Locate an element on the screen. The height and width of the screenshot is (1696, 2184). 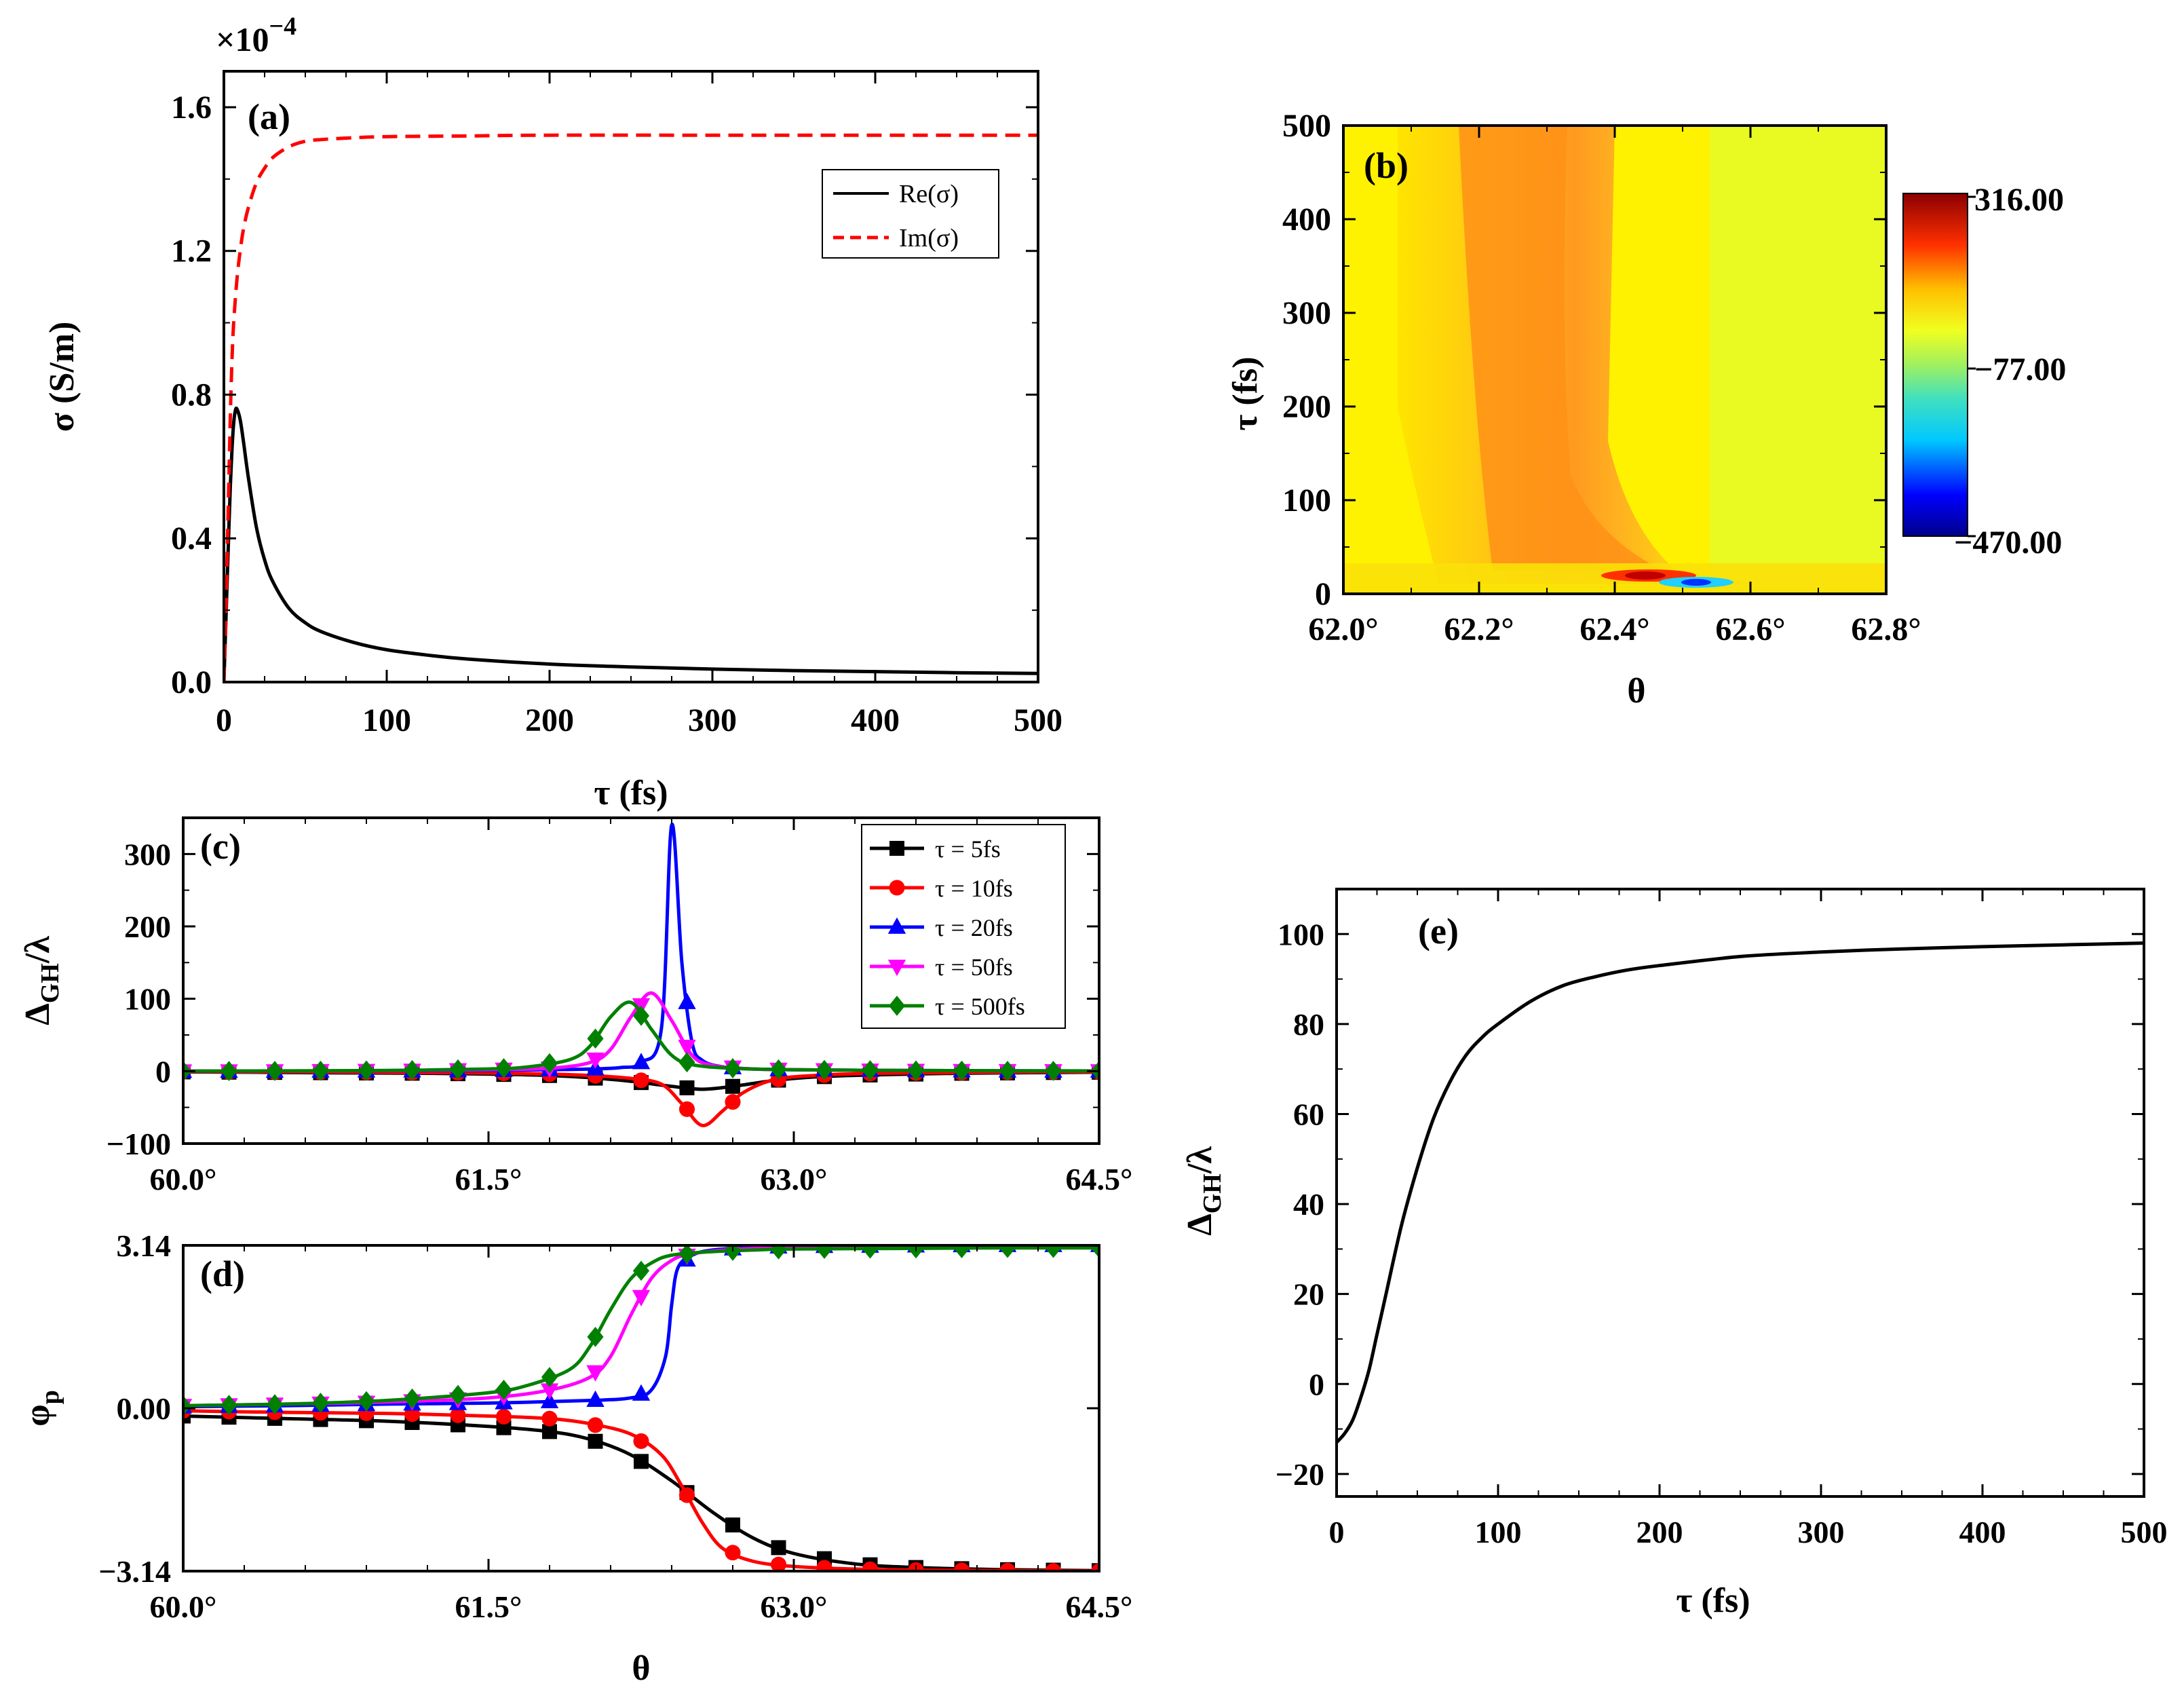
panel-e-frame is located at coordinates (1740, 1193).